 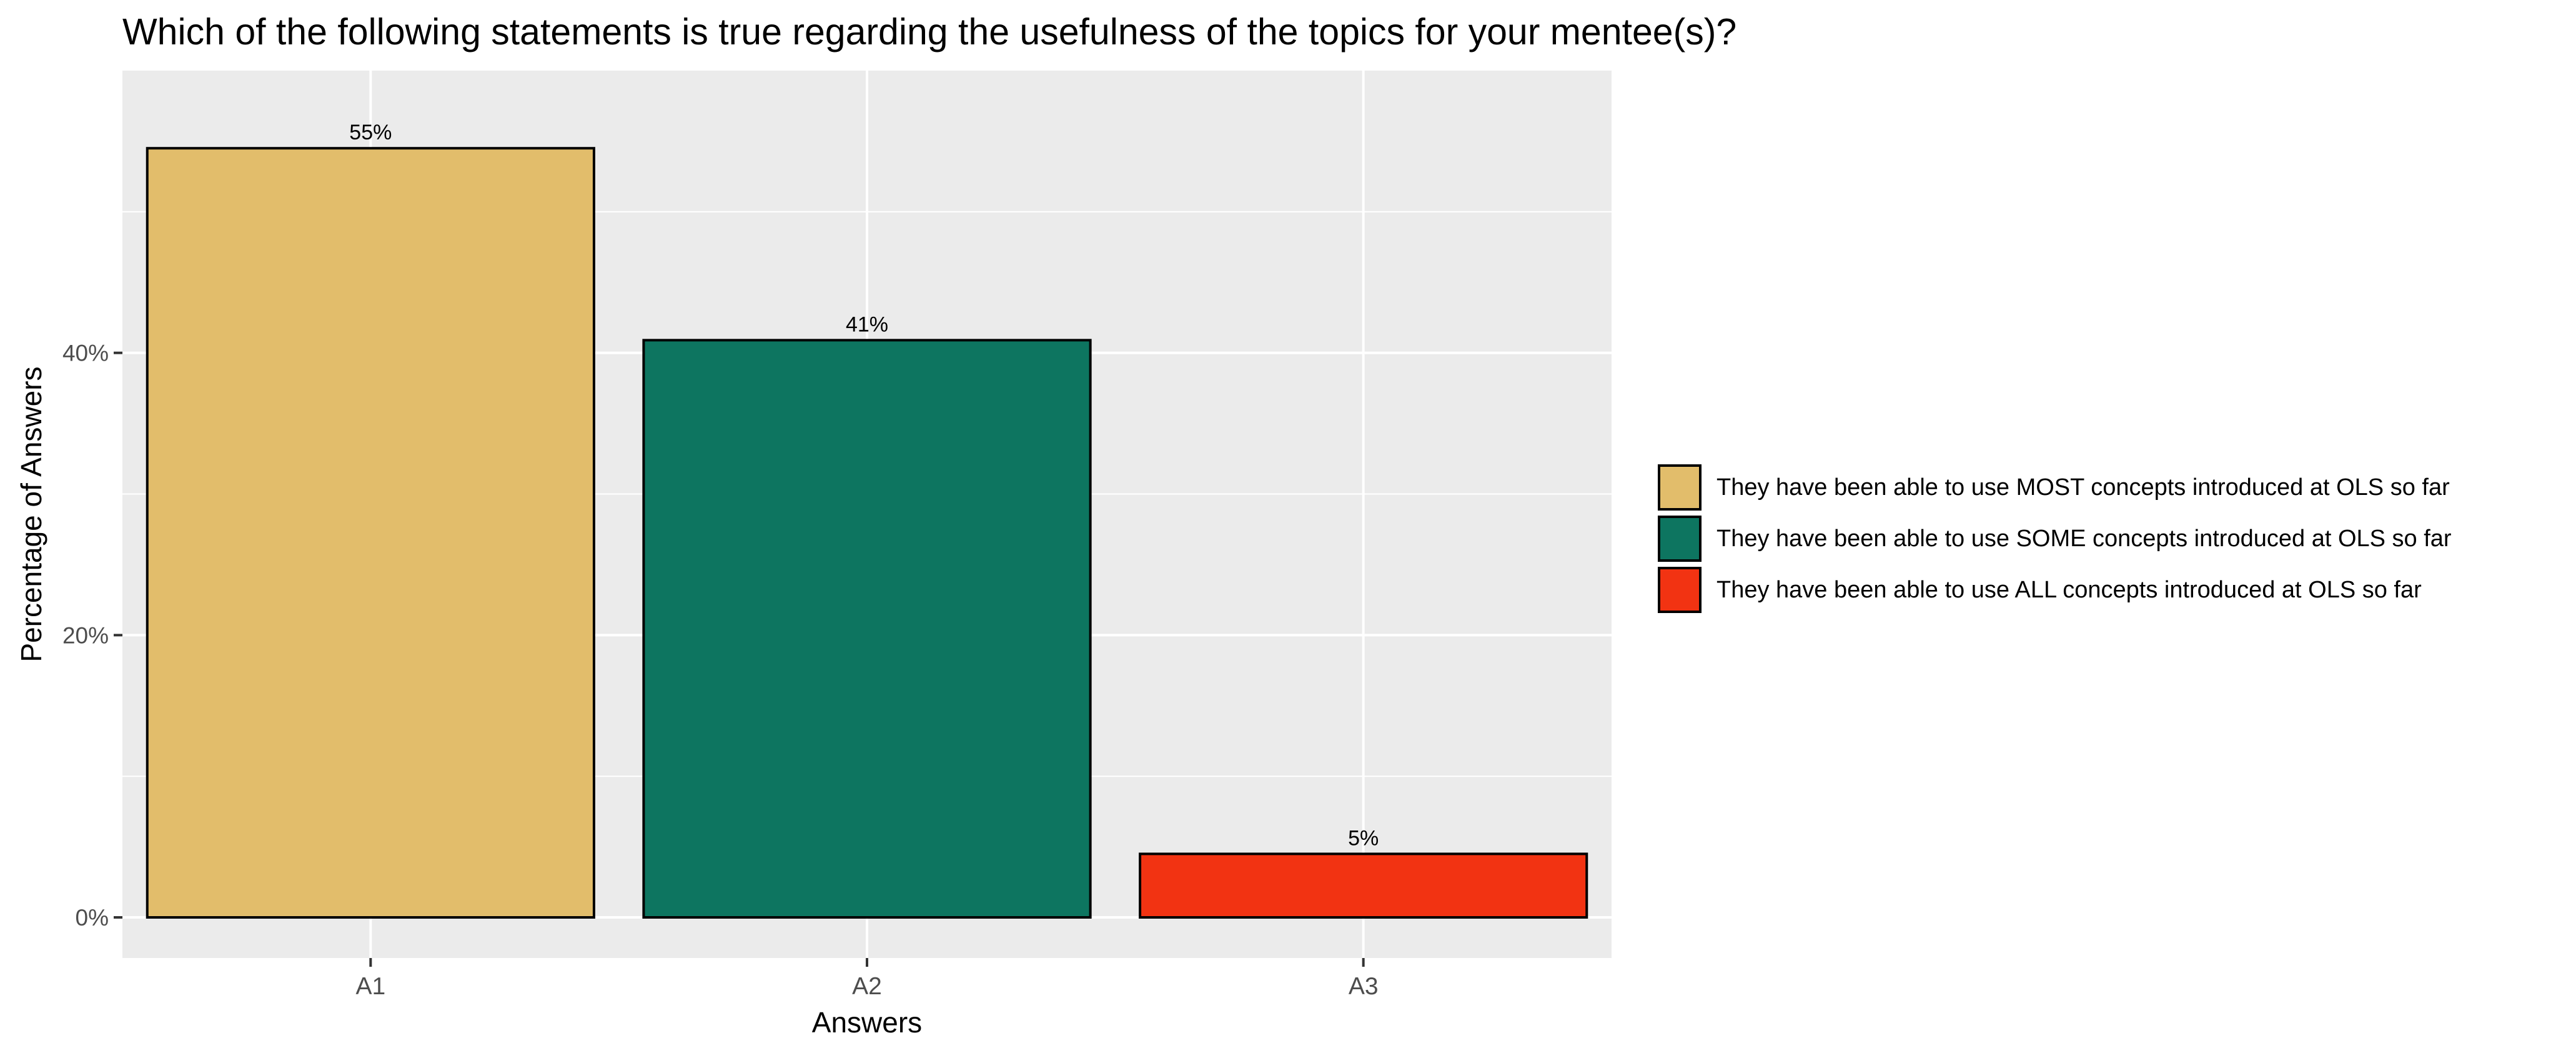 I want to click on legend-key-most, so click(x=1680, y=487).